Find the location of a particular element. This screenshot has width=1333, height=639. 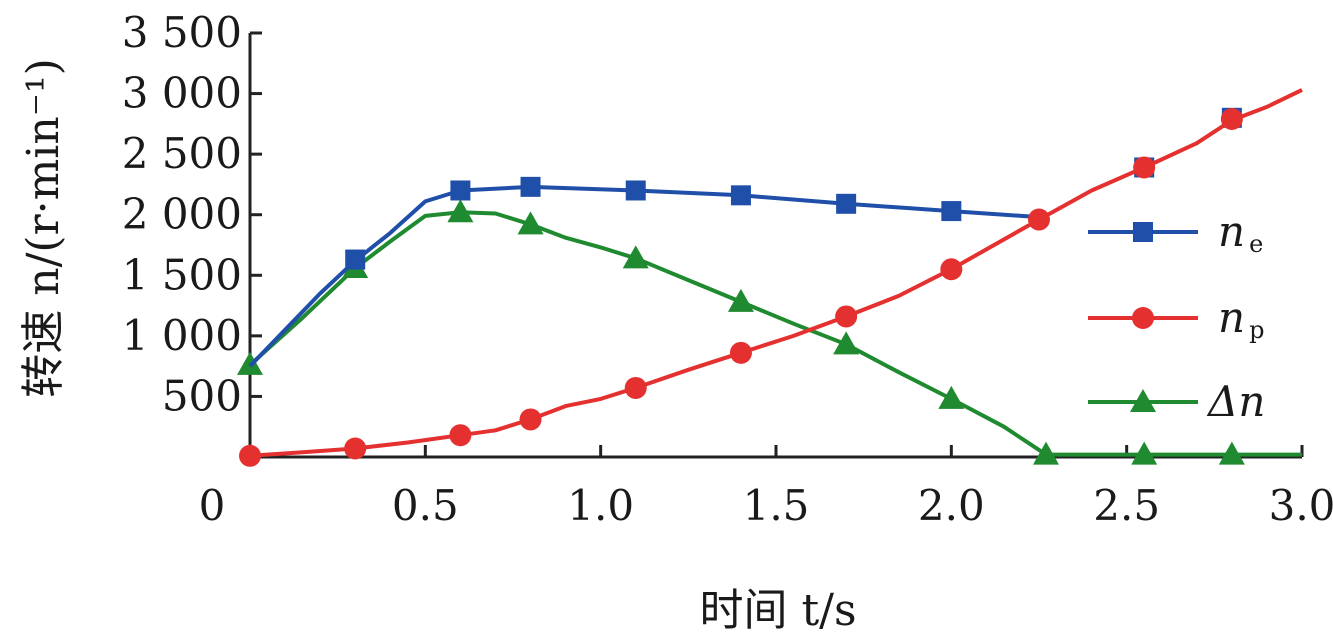

x-tick-label: 0 is located at coordinates (212, 505).